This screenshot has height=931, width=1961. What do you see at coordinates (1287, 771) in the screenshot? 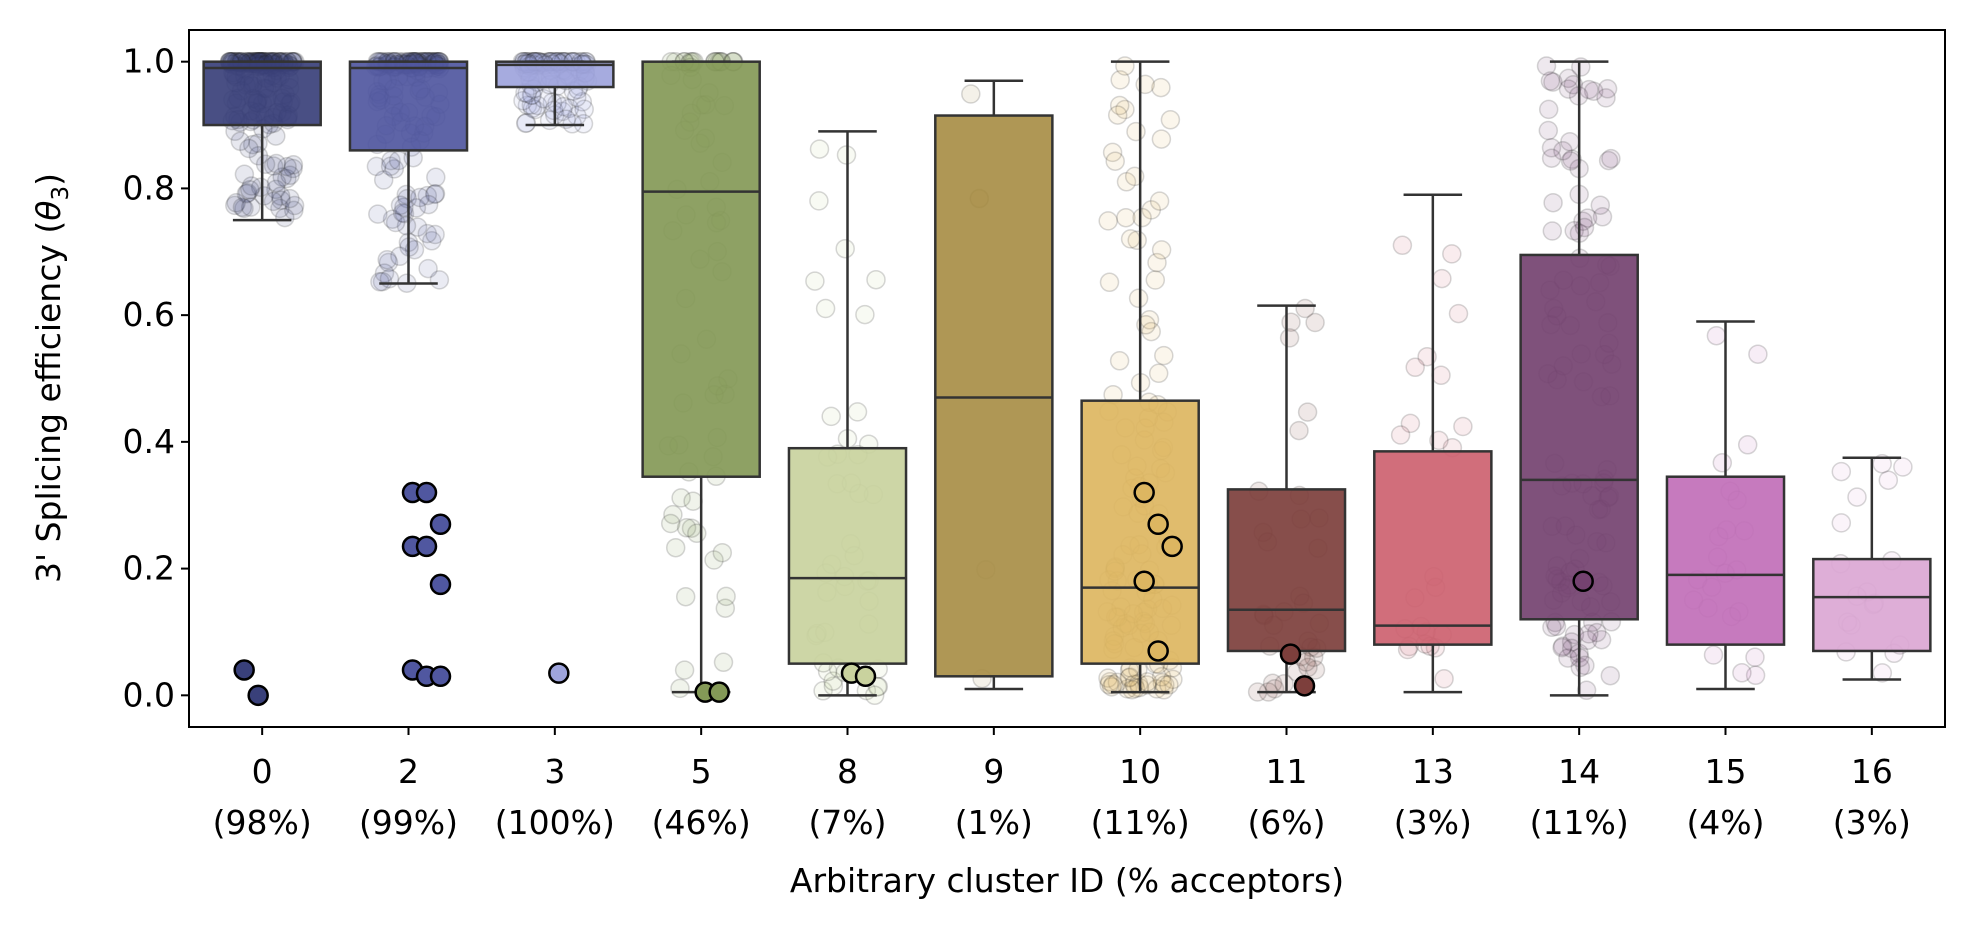
I see `x-tick-label-id: 11` at bounding box center [1287, 771].